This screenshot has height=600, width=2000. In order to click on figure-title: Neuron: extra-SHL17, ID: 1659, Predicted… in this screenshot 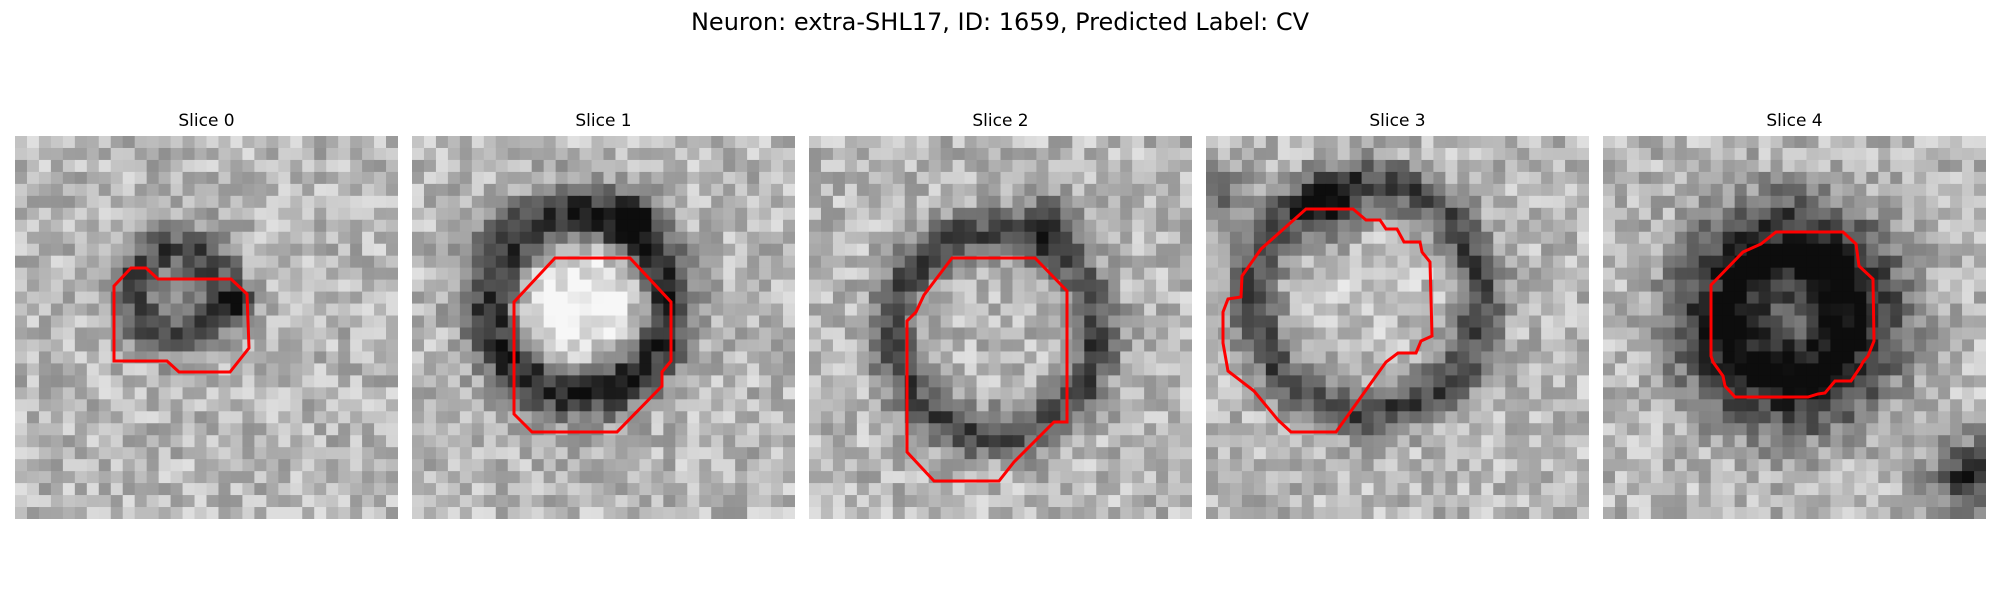, I will do `click(1000, 22)`.